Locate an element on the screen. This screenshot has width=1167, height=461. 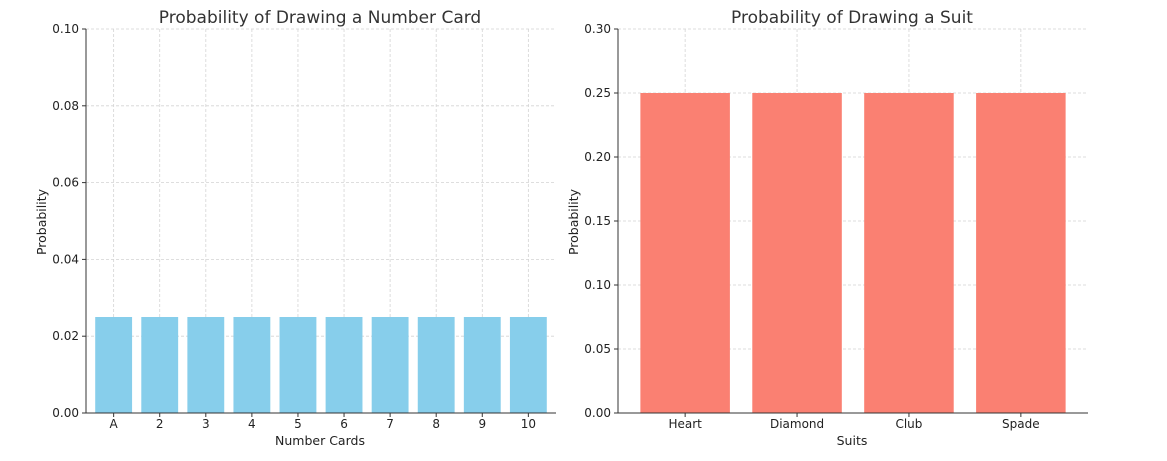
x-tick-label: 2 is located at coordinates (160, 424).